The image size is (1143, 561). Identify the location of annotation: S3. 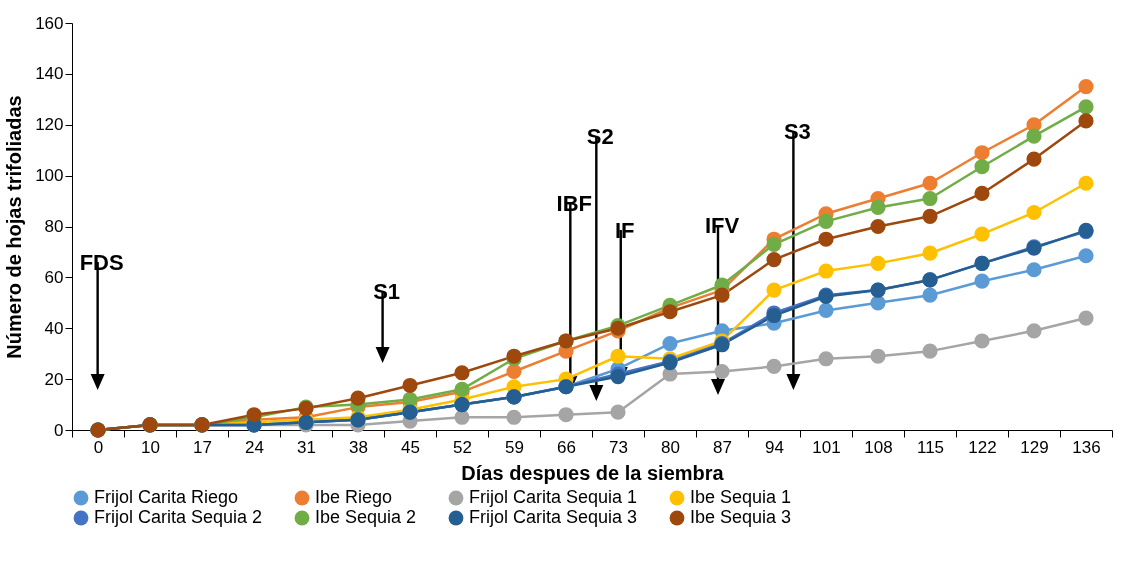
(797, 131).